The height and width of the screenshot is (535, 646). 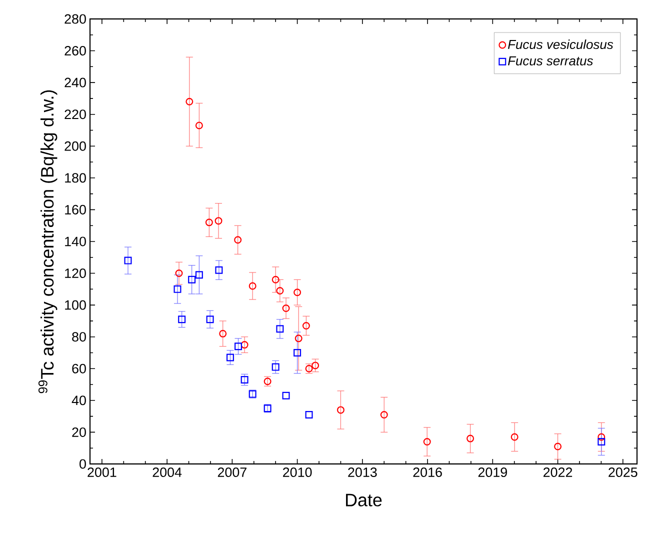 What do you see at coordinates (167, 473) in the screenshot?
I see `x-tick-label: 2004` at bounding box center [167, 473].